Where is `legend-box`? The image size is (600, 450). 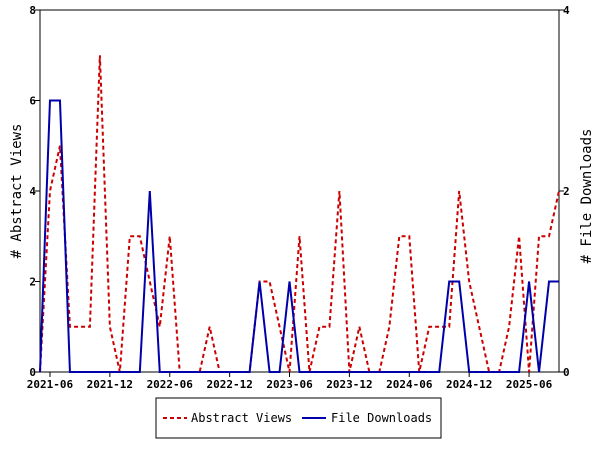
legend-box is located at coordinates (298, 418).